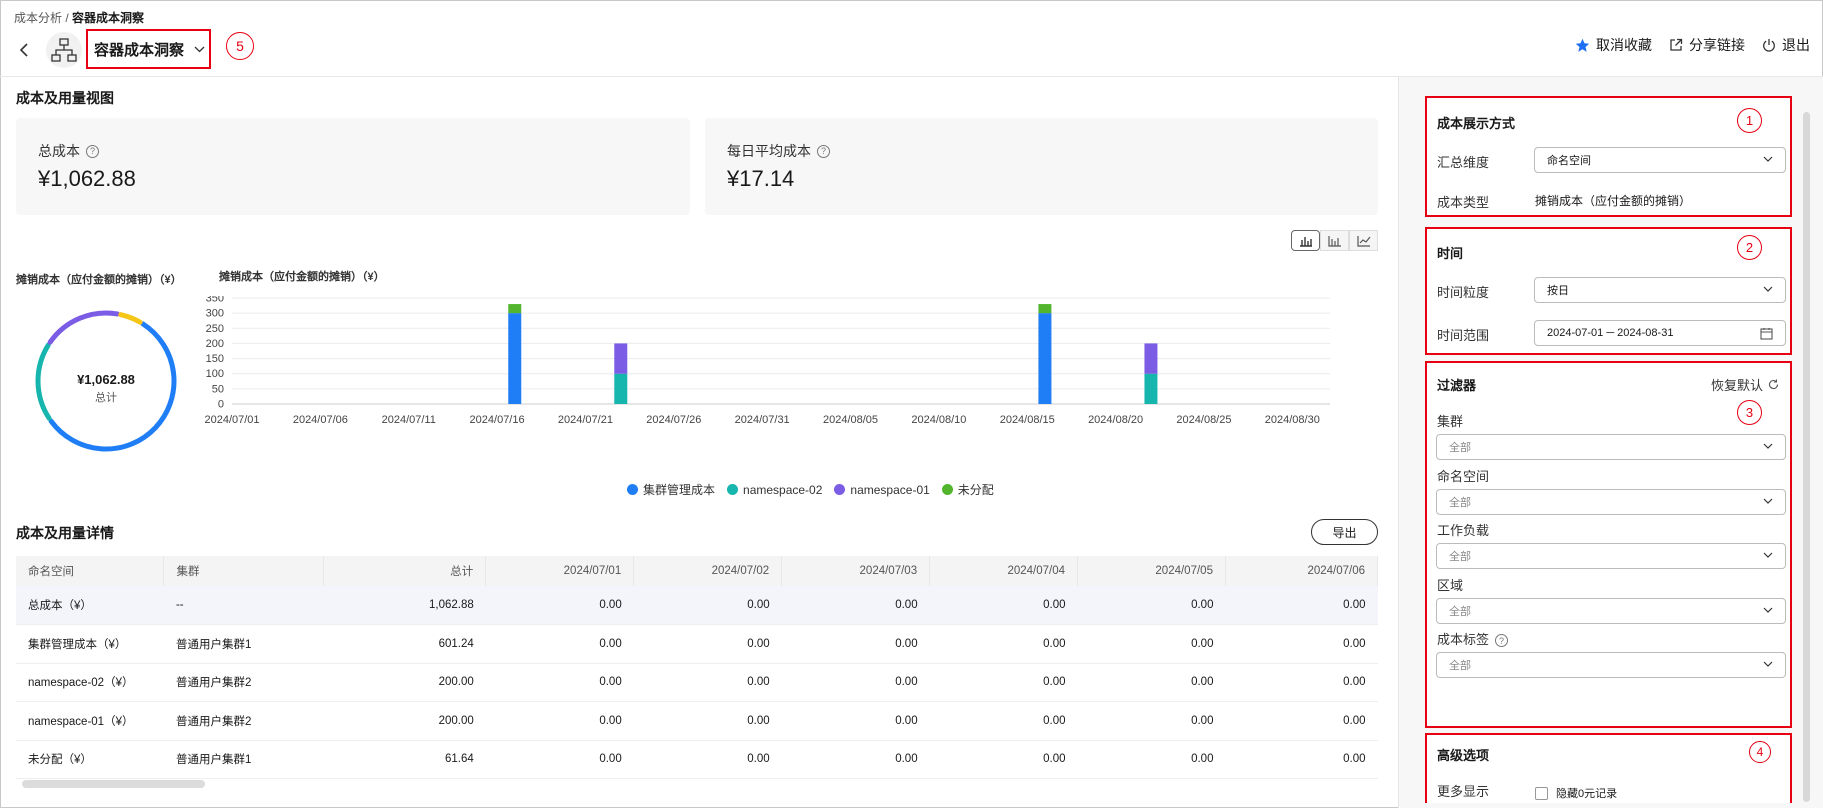 The height and width of the screenshot is (808, 1823). I want to click on annotation-badge-3: 3, so click(1749, 412).